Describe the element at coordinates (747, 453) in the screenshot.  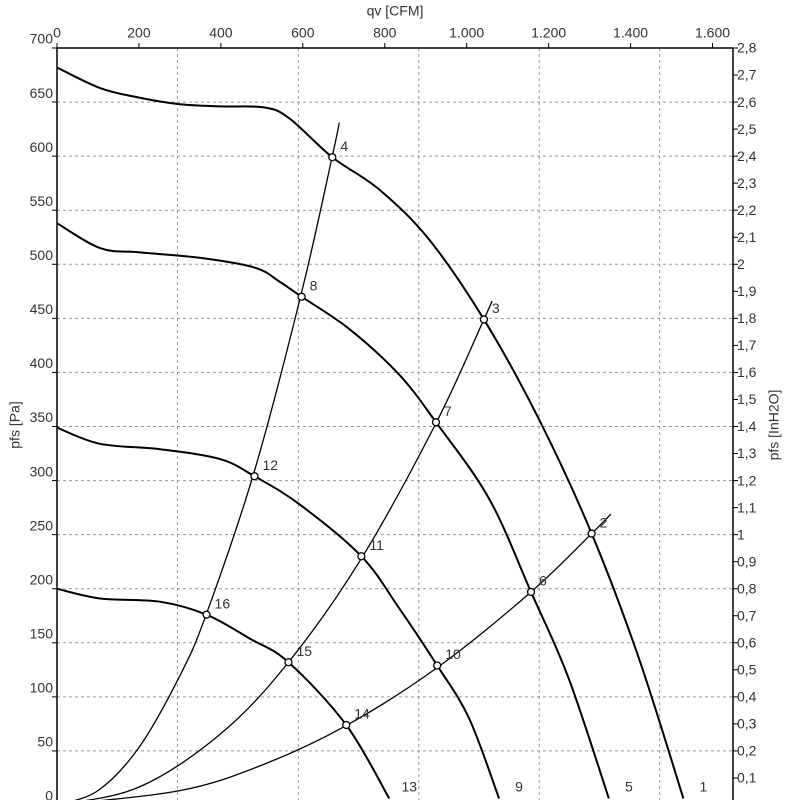
I see `y2-tick-label: 1,3` at that location.